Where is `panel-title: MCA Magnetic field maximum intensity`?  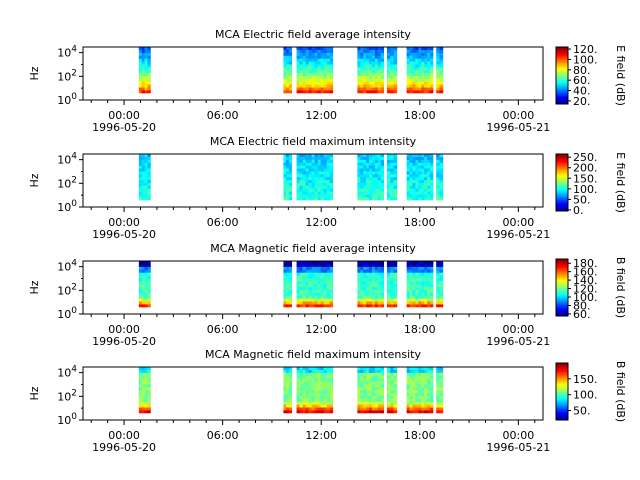
panel-title: MCA Magnetic field maximum intensity is located at coordinates (313, 354).